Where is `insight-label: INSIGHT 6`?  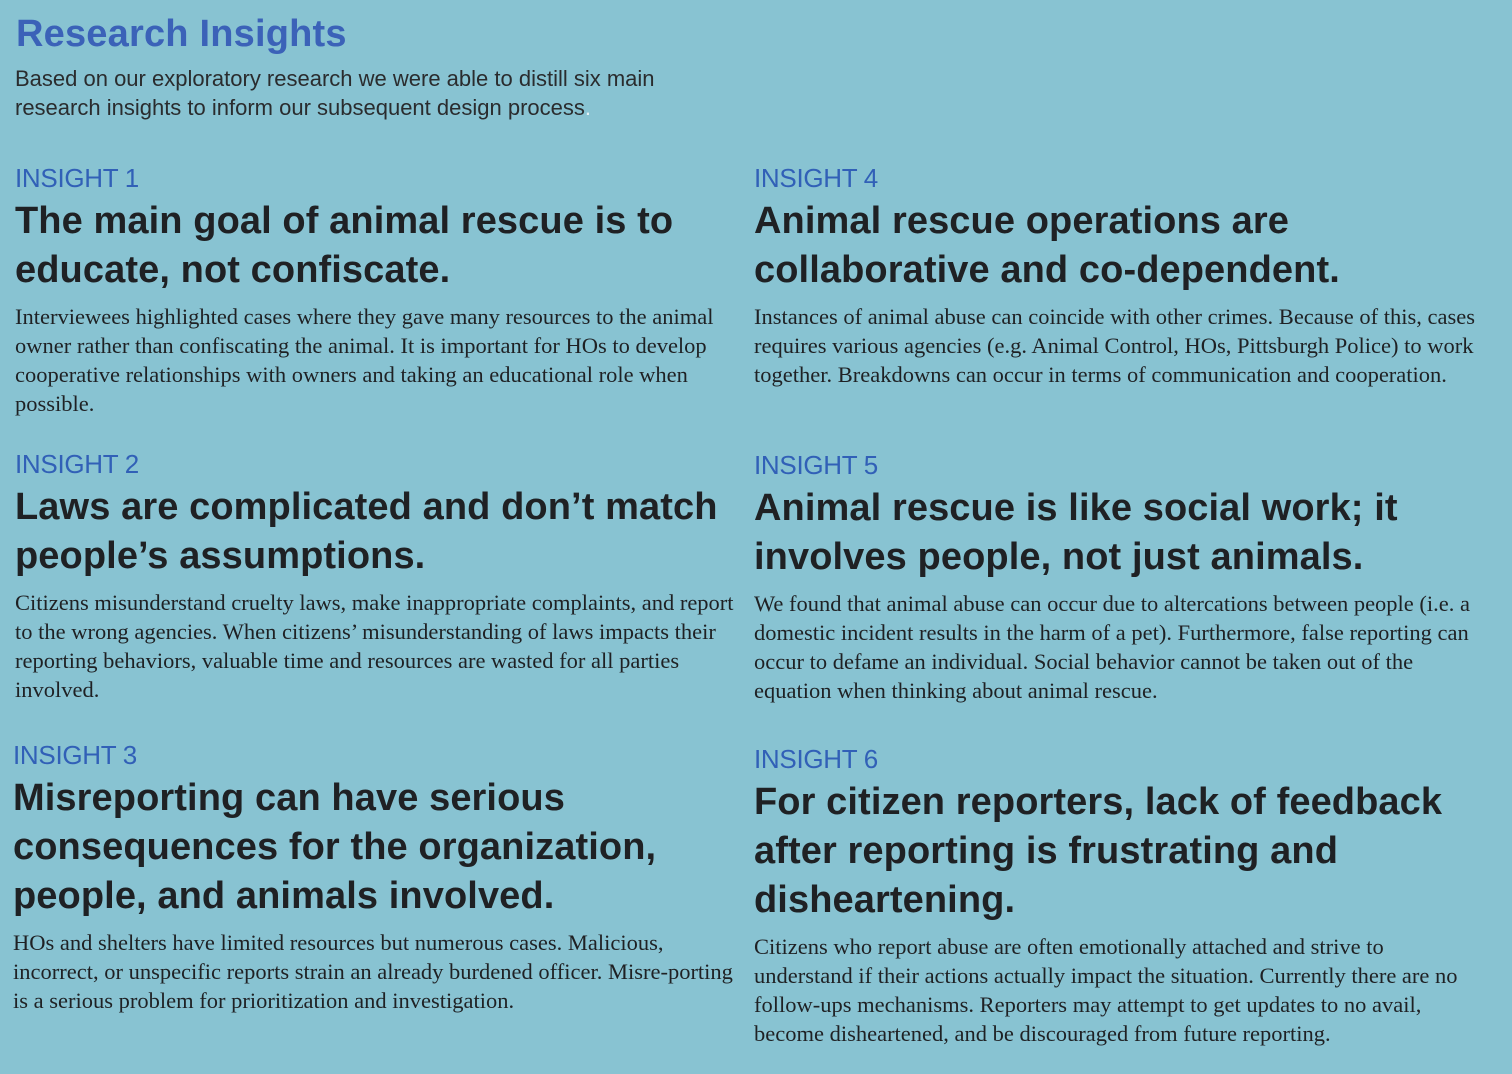
insight-label: INSIGHT 6 is located at coordinates (816, 759).